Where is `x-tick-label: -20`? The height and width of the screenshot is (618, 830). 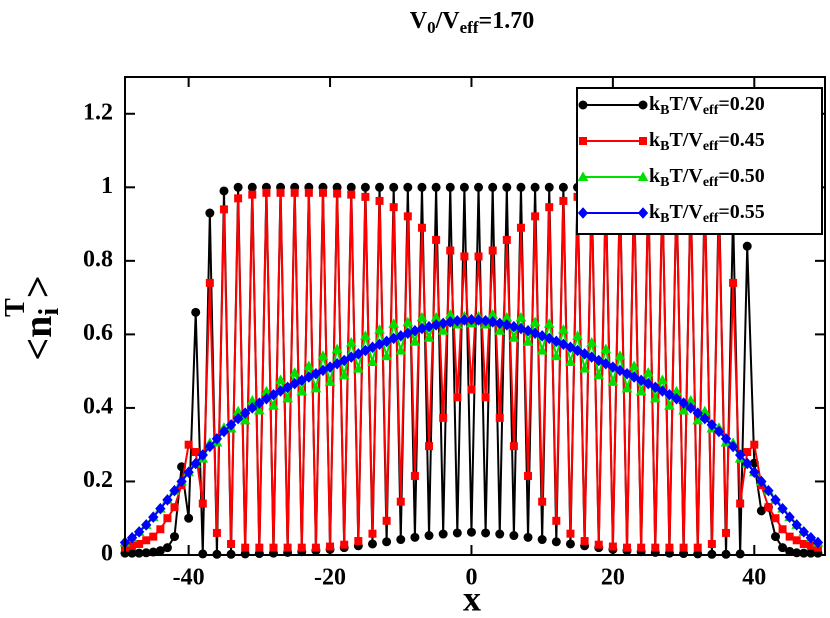
x-tick-label: -20 is located at coordinates (330, 578).